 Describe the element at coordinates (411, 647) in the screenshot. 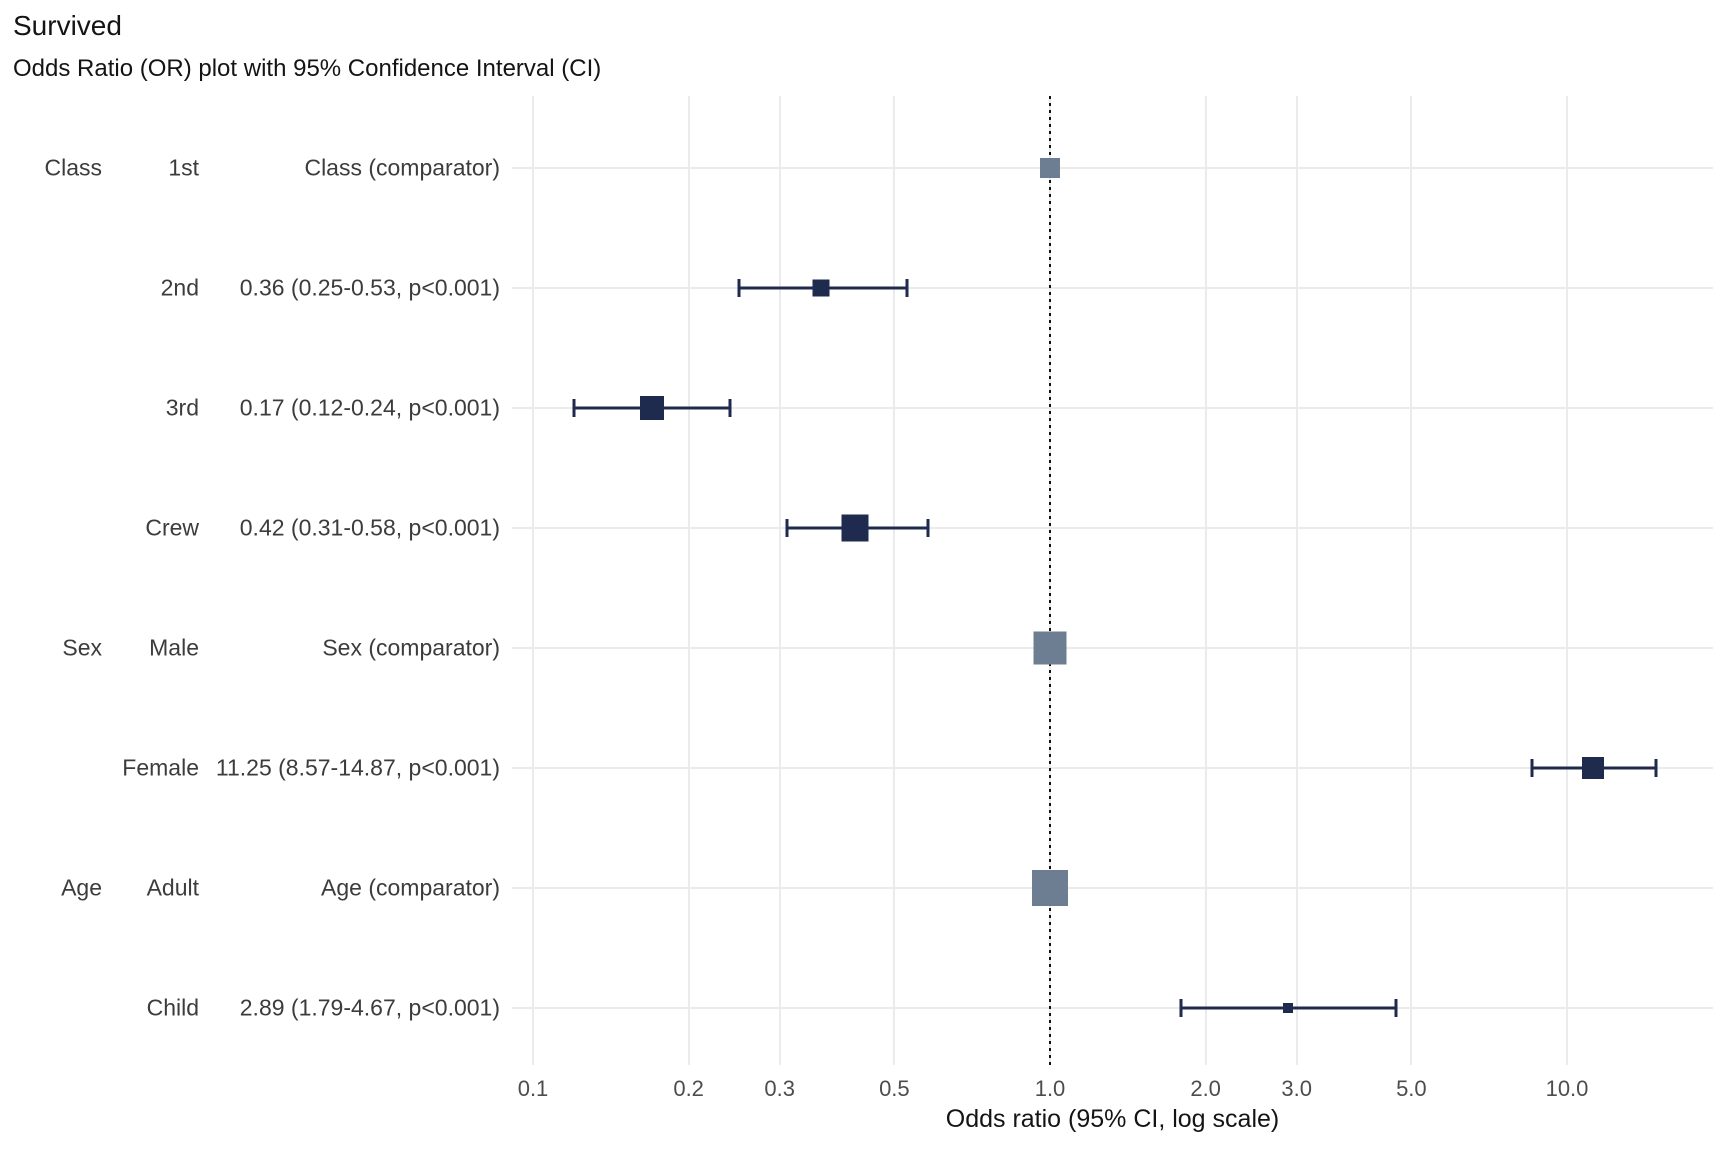

I see `estimate-label: Sex (comparator)` at that location.